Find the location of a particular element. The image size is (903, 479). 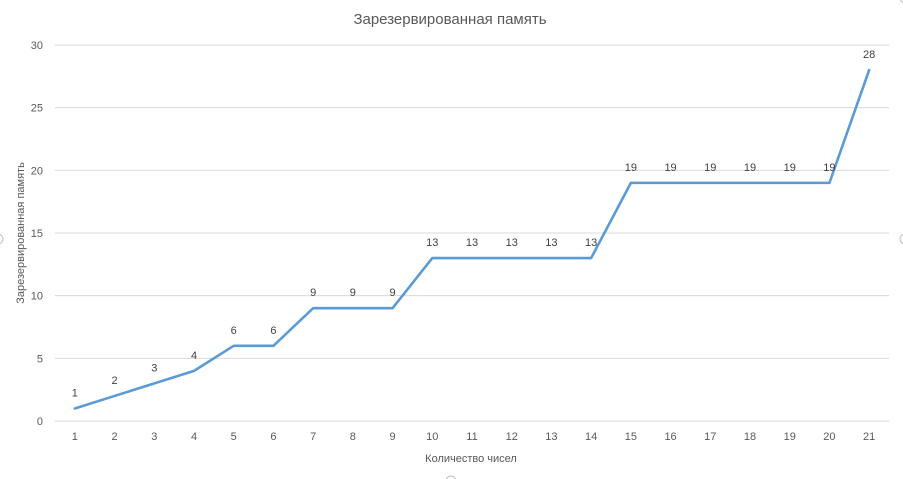

y-tick-label: 0 is located at coordinates (40, 422).